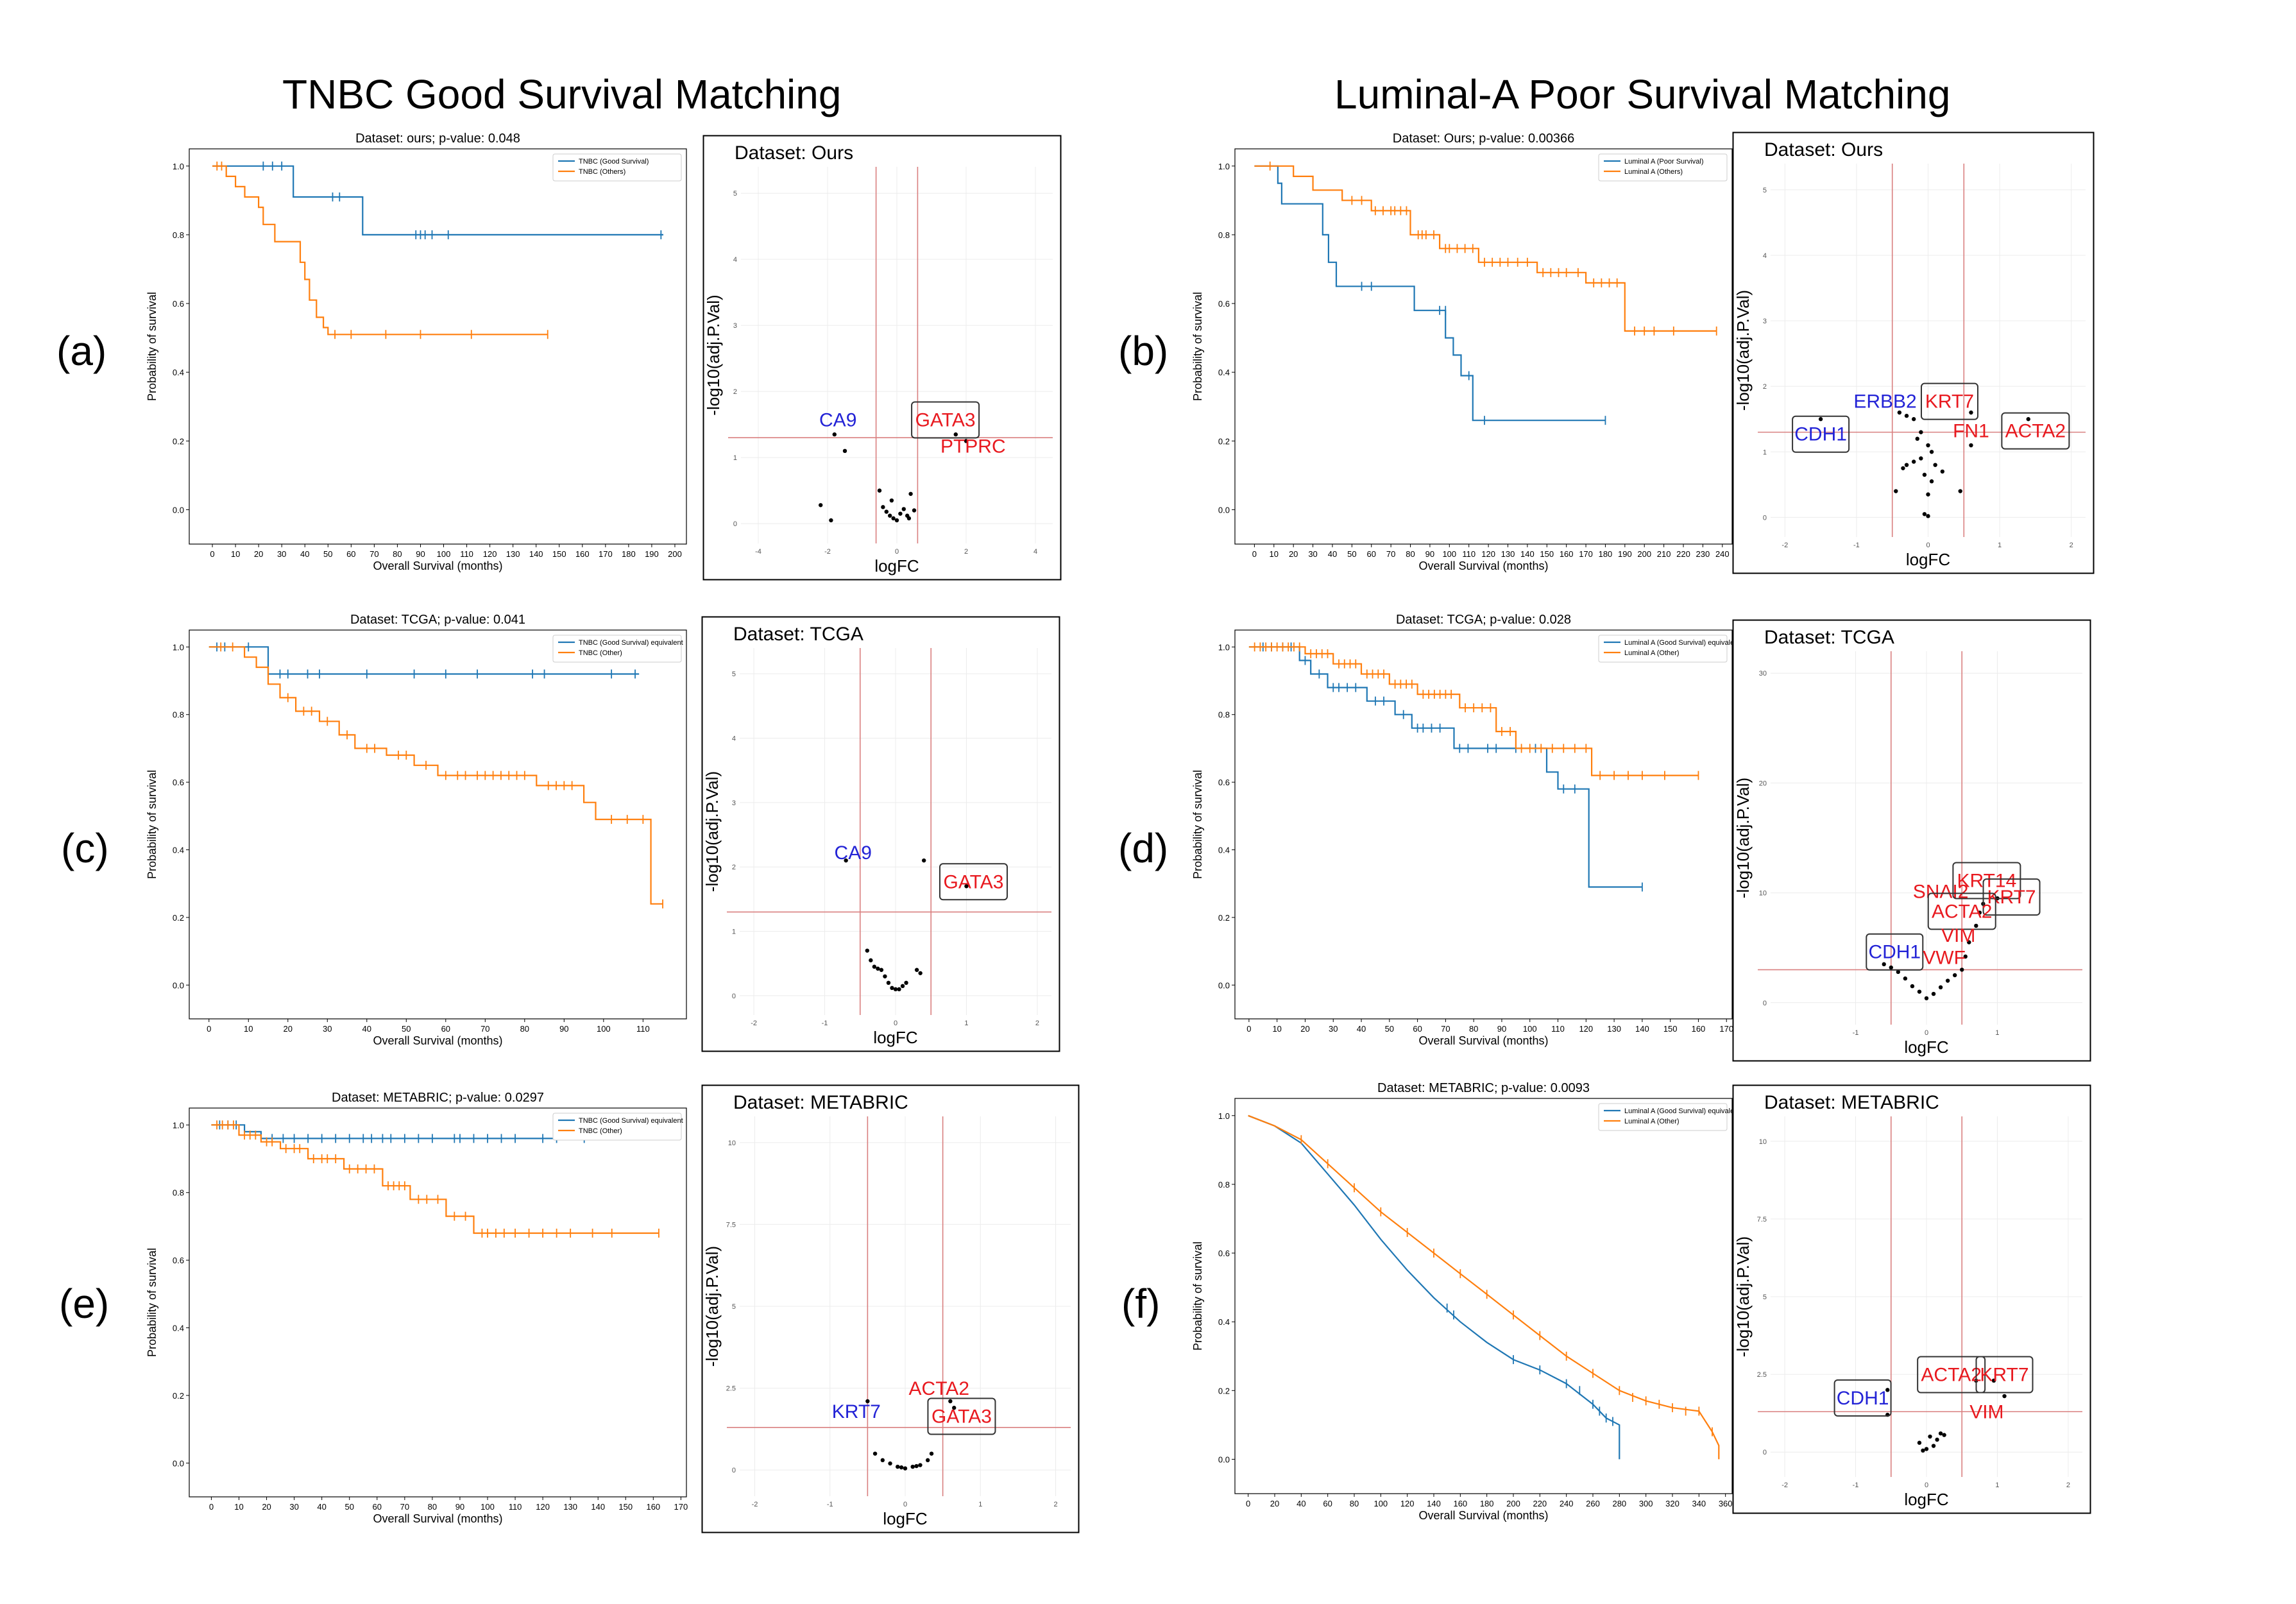 The height and width of the screenshot is (1604, 2296). I want to click on x-tick-label: 130, so click(1508, 554).